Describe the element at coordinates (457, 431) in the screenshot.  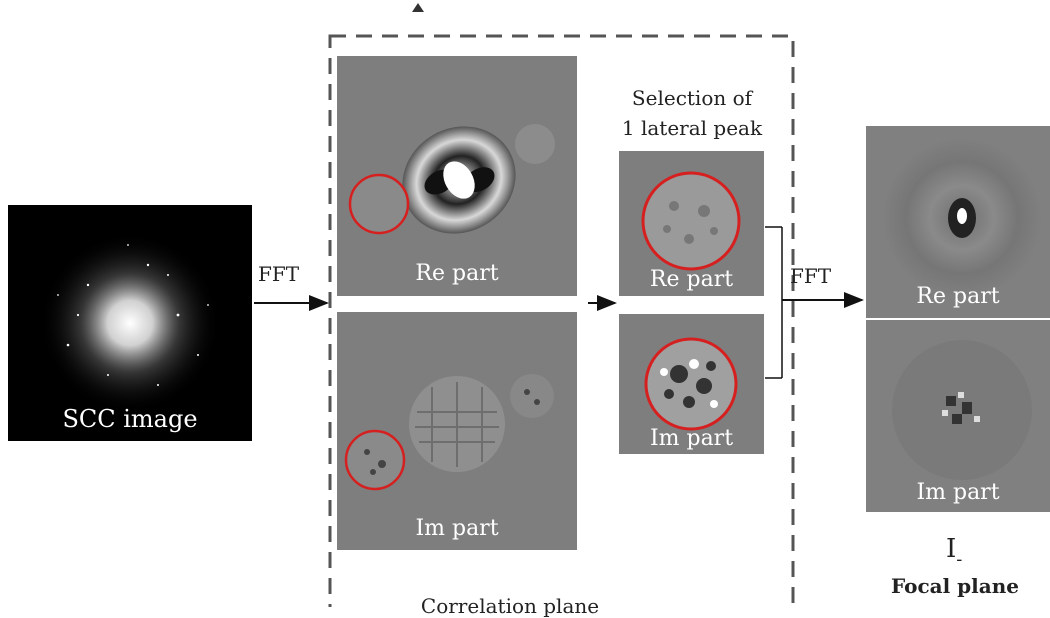
I see `correlation-im-panel: Im part` at that location.